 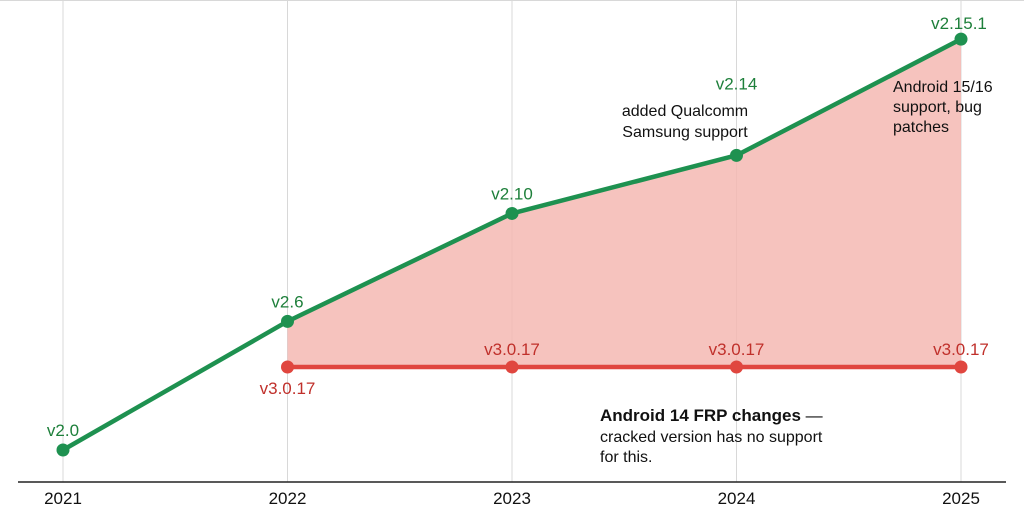 I want to click on annotation-frp-title: Android 14 FRP changes, so click(x=700, y=415).